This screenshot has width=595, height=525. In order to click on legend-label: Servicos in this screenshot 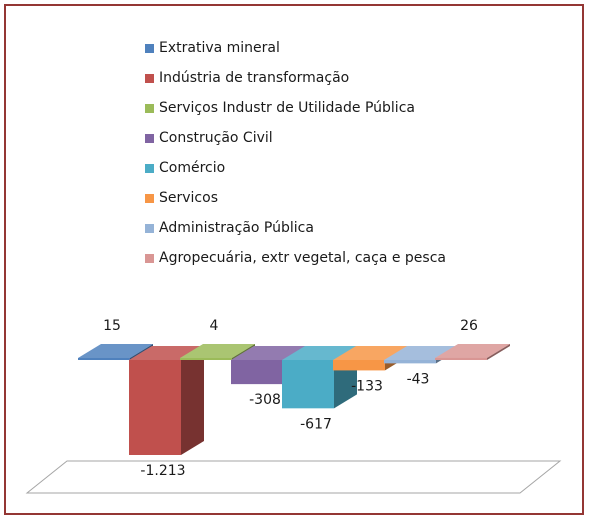, I will do `click(188, 198)`.